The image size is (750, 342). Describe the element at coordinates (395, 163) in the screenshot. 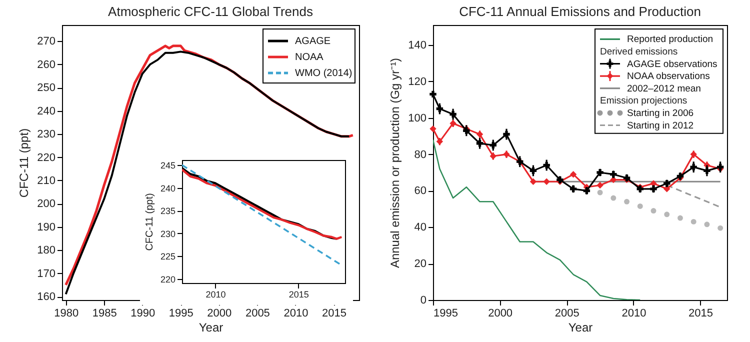

I see `y-axis-title: Annual emission or production (Gg yr⁻¹)` at that location.